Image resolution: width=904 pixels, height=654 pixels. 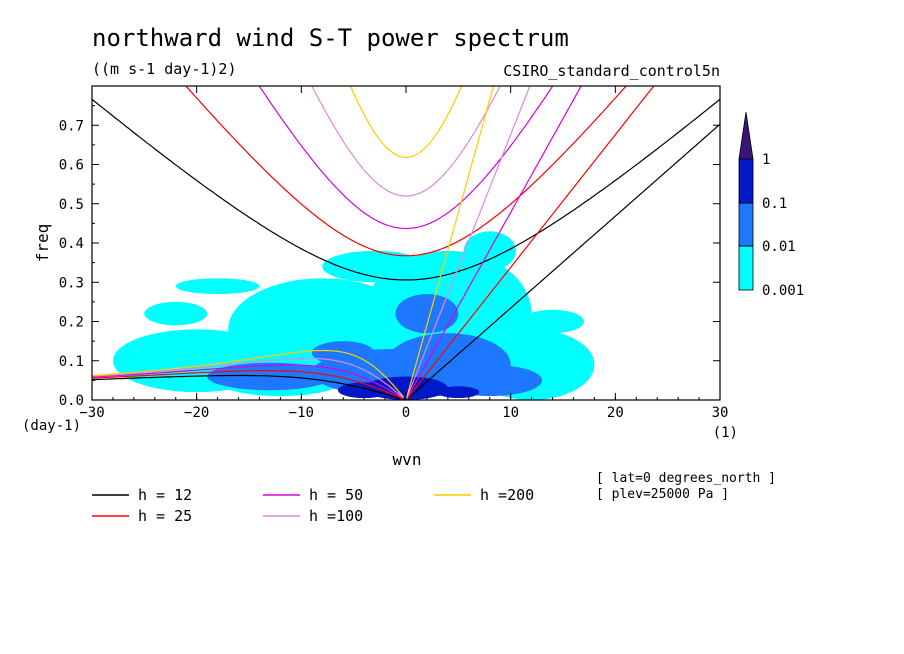 What do you see at coordinates (507, 495) in the screenshot?
I see `legend-label: h =200` at bounding box center [507, 495].